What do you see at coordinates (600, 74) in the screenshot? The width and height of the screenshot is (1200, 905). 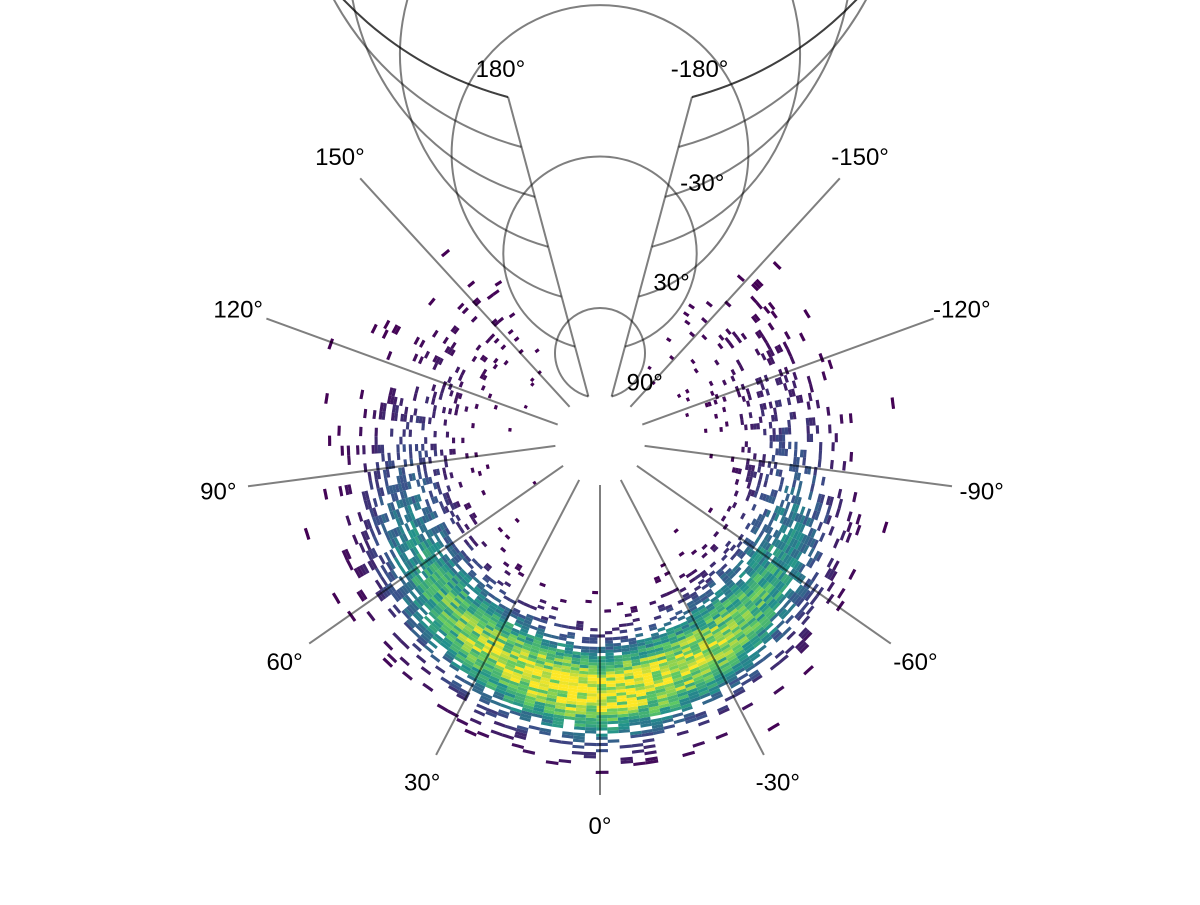 I see `radial-gridline` at bounding box center [600, 74].